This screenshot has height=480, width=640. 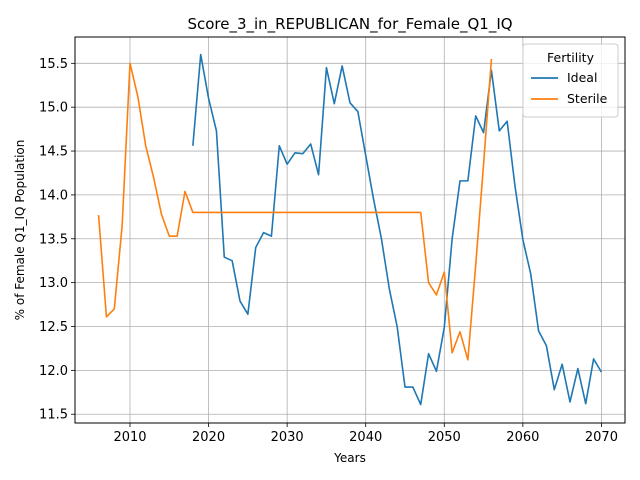 I want to click on x-tick-label: 2060, so click(x=522, y=437).